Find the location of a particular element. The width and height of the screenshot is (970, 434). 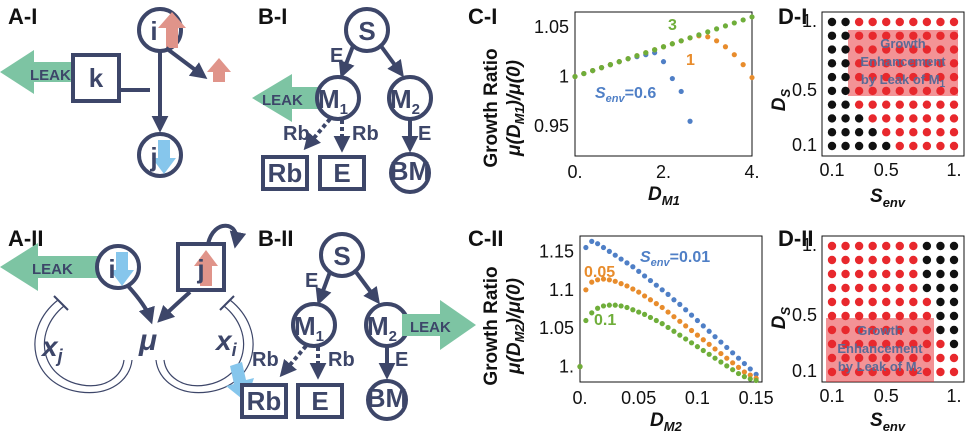

node-bm is located at coordinates (387, 400).